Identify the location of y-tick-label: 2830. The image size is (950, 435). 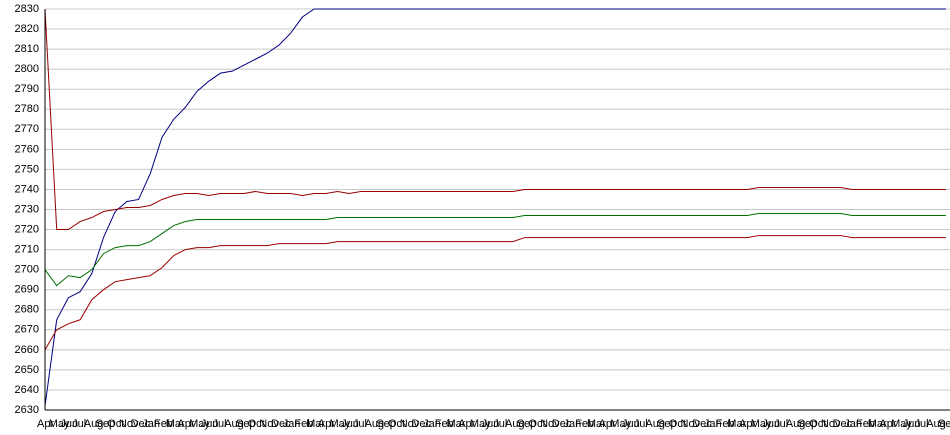
(27, 9).